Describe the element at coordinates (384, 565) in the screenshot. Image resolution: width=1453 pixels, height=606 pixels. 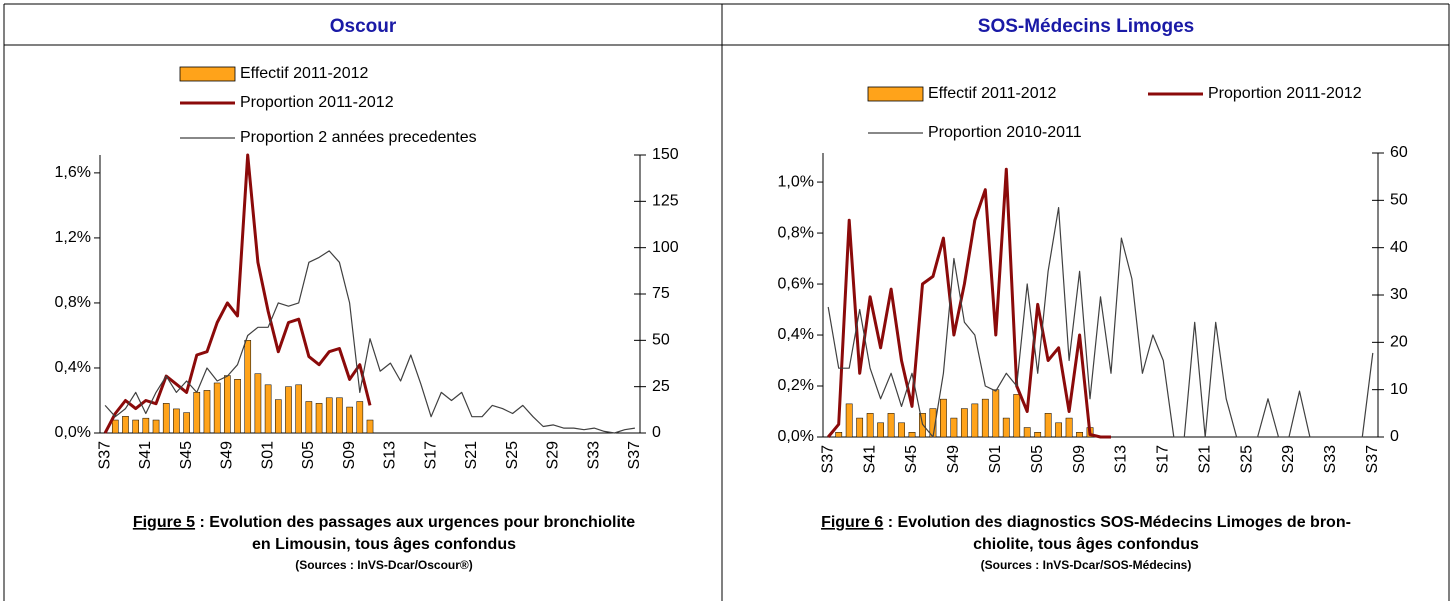
I see `caption-source: (Sources : InVS-Dcar/Oscour®)` at that location.